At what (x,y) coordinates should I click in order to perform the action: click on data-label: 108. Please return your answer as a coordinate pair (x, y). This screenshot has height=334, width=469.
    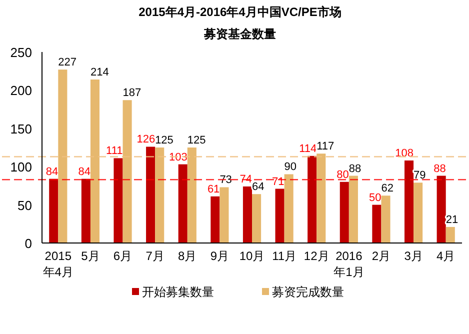
    Looking at the image, I should click on (404, 153).